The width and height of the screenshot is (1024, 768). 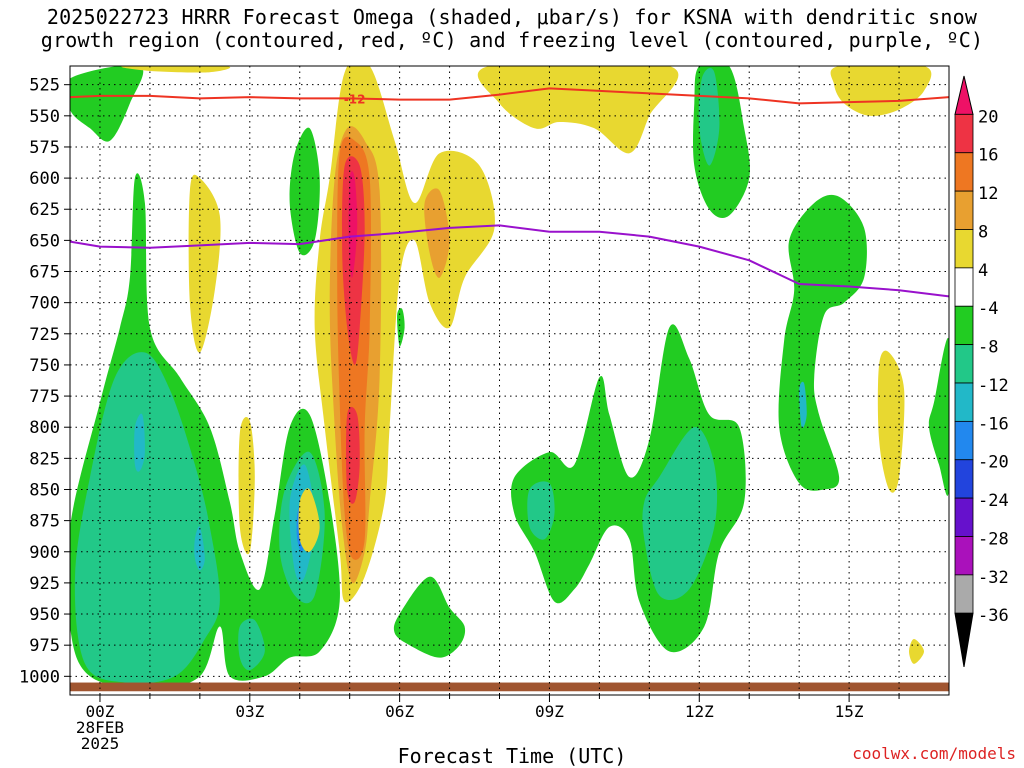 I want to click on dgz-contour-label: -12, so click(x=355, y=99).